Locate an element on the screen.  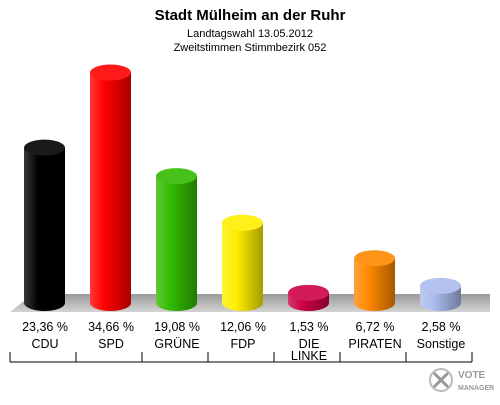
logo-text-vote: VOTE is located at coordinates (472, 375).